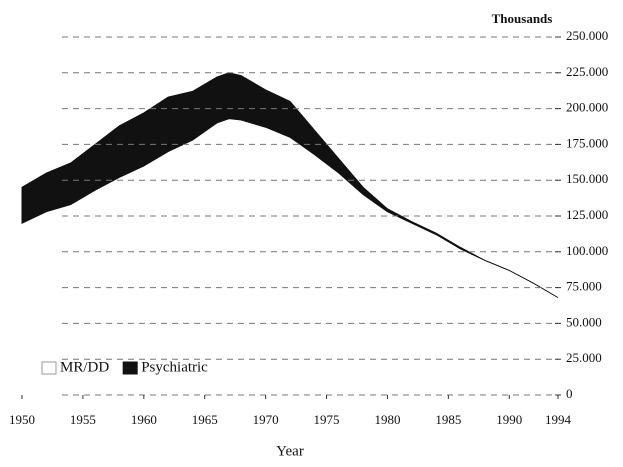  I want to click on x-tick-label: 1975, so click(327, 419).